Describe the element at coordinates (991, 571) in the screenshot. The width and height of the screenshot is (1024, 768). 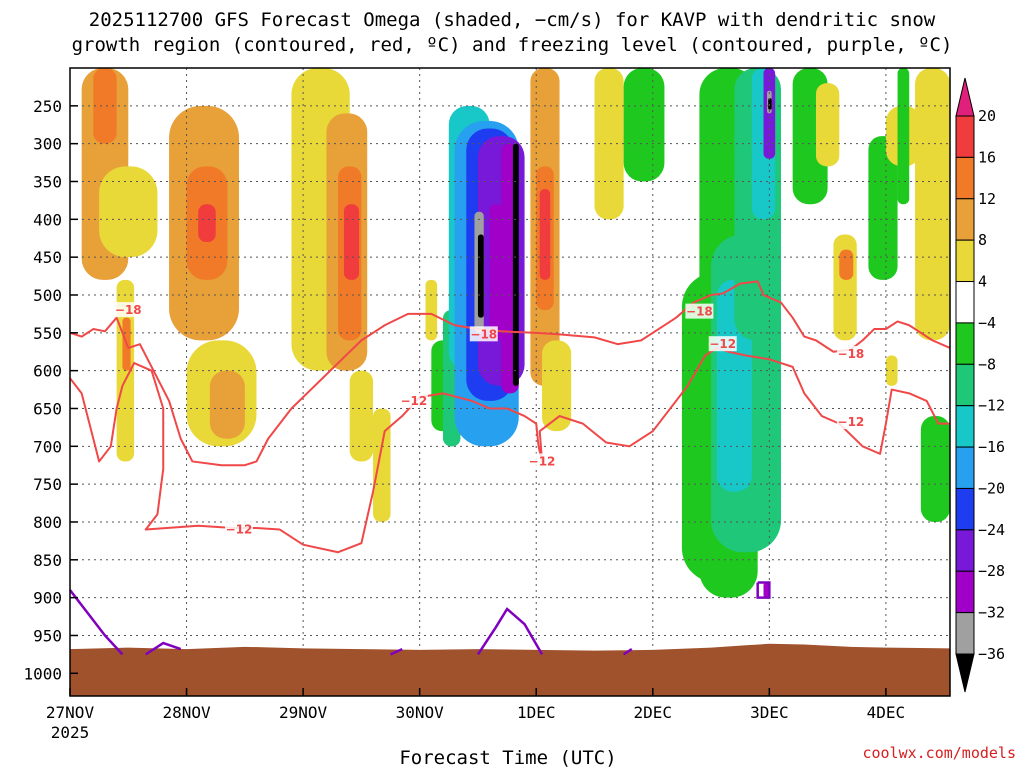
I see `colorbar-label-11: −28` at that location.